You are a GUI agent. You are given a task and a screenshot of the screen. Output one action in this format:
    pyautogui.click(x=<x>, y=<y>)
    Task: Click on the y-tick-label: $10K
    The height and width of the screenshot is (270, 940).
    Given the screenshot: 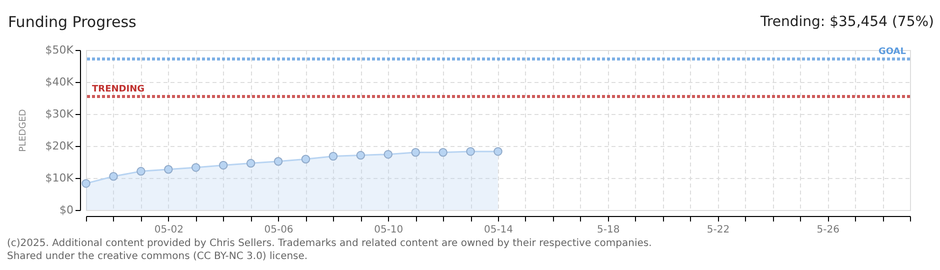 What is the action you would take?
    pyautogui.click(x=59, y=178)
    